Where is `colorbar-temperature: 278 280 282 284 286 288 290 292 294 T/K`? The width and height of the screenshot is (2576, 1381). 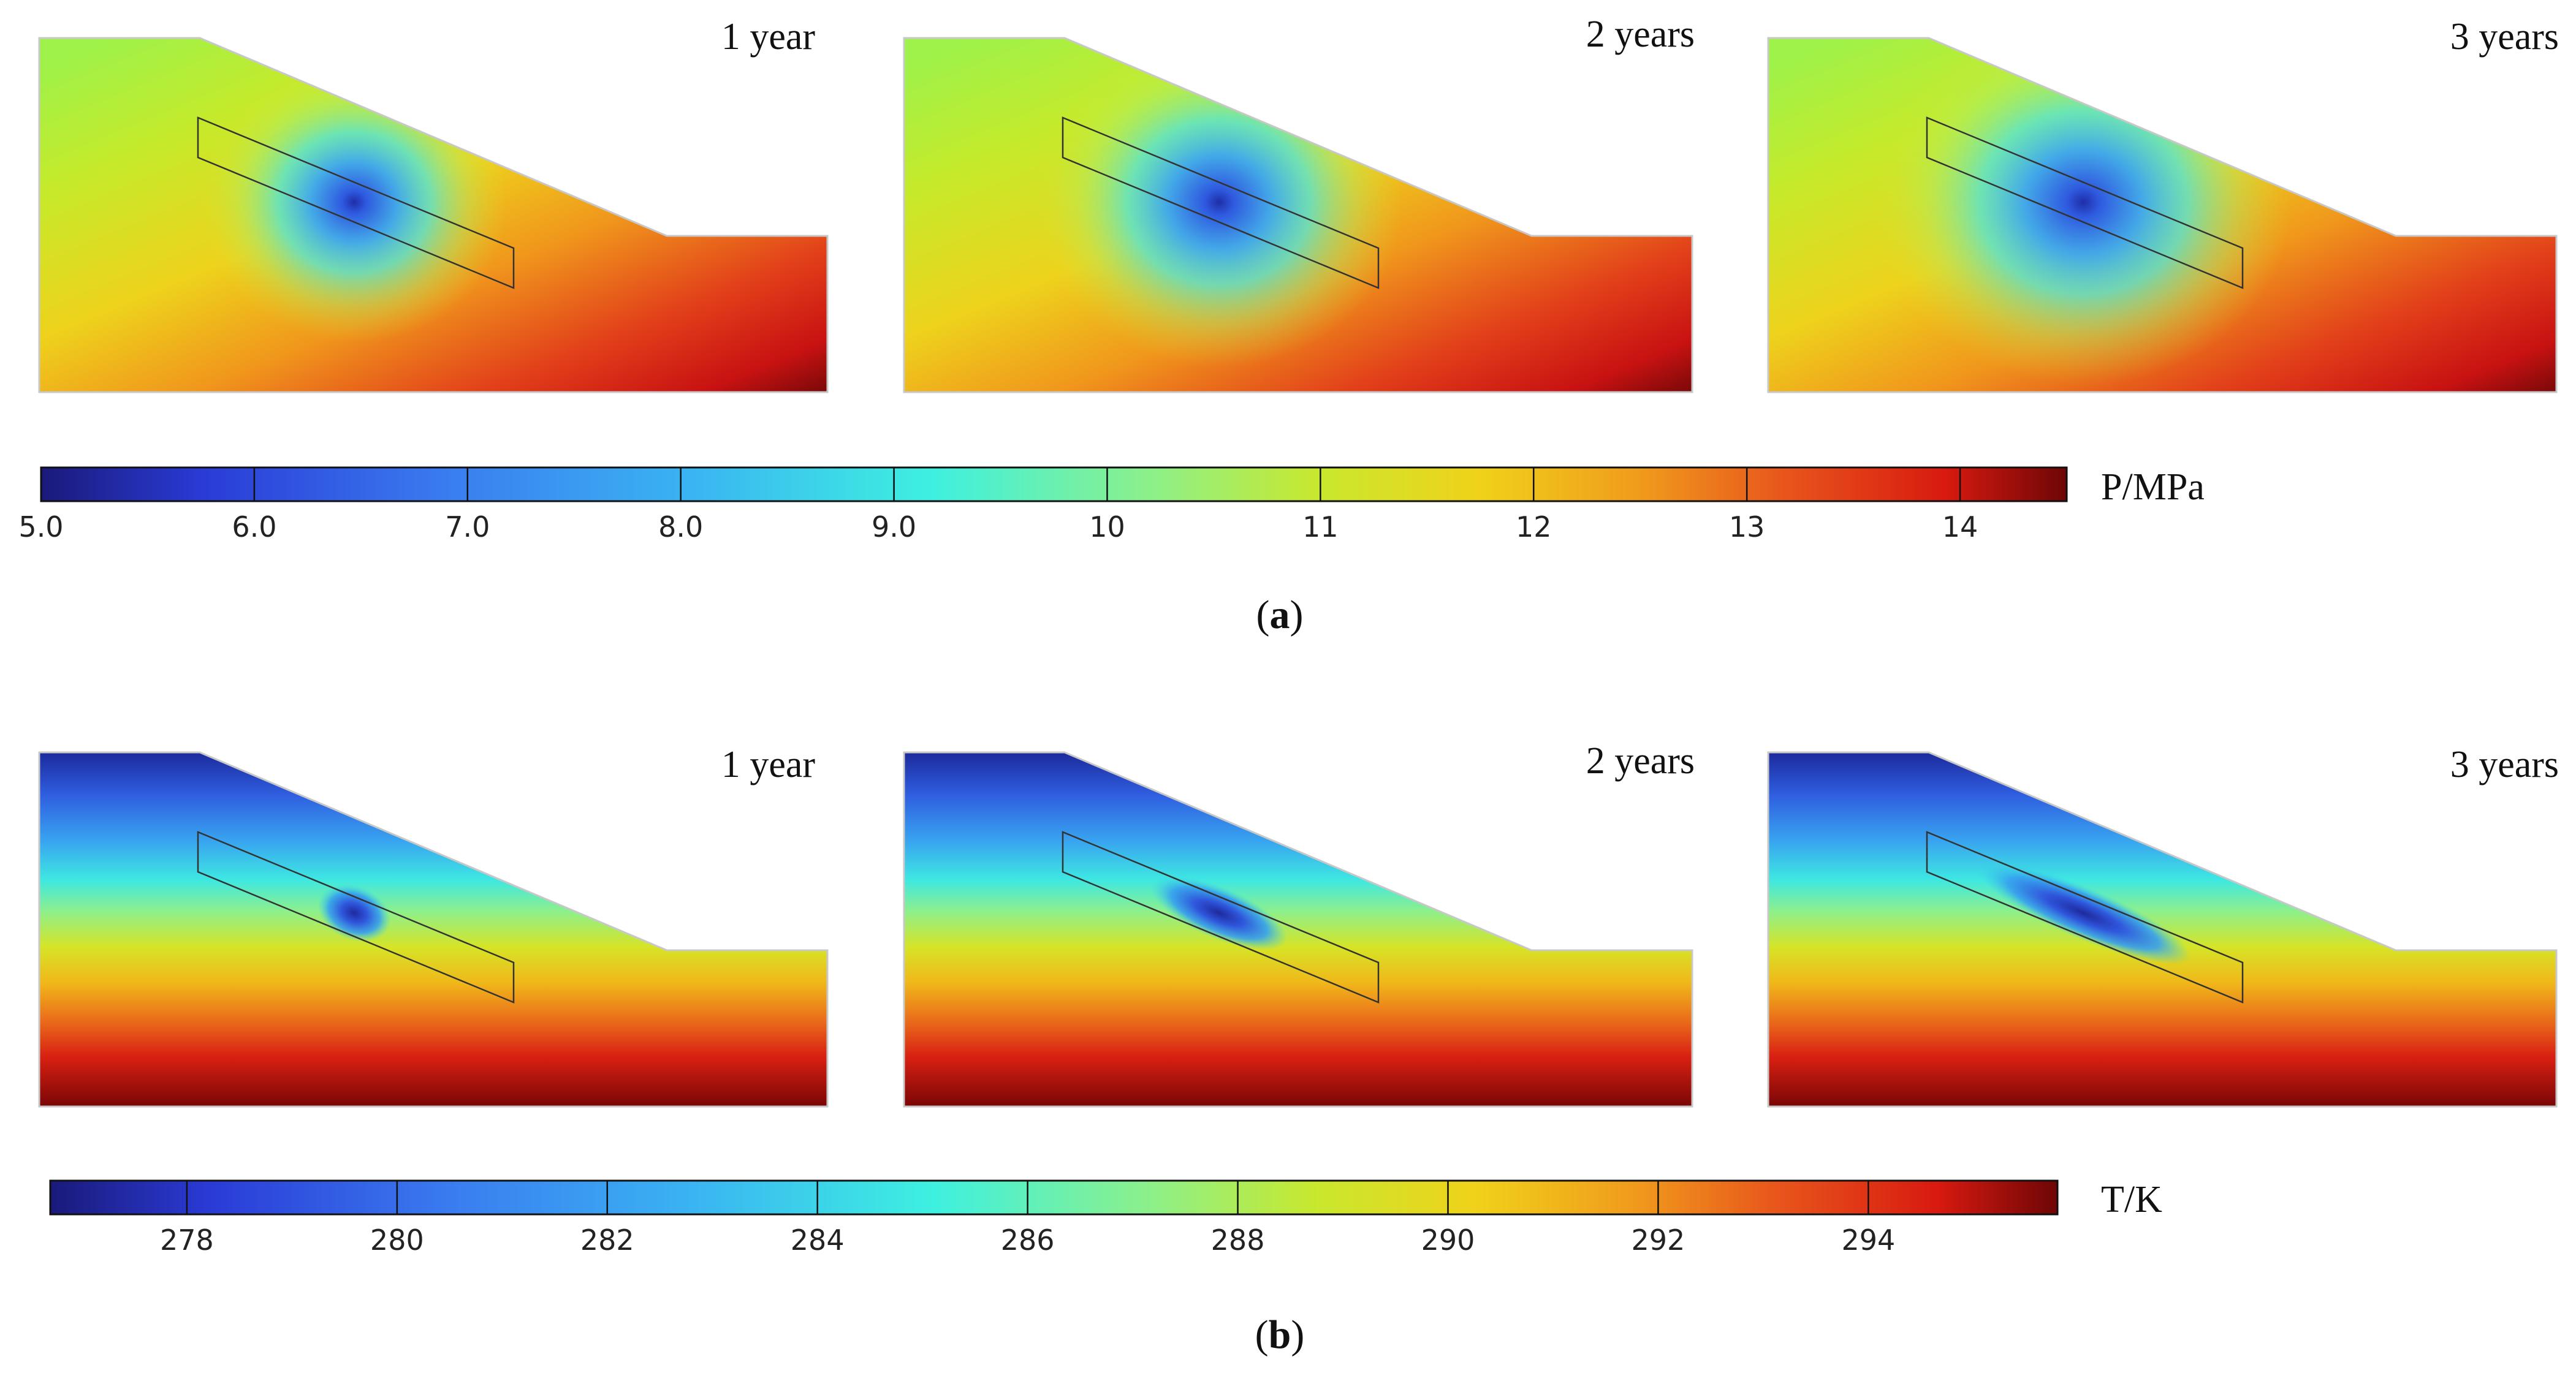
colorbar-temperature: 278 280 282 284 286 288 290 292 294 T/K is located at coordinates (1105, 1218).